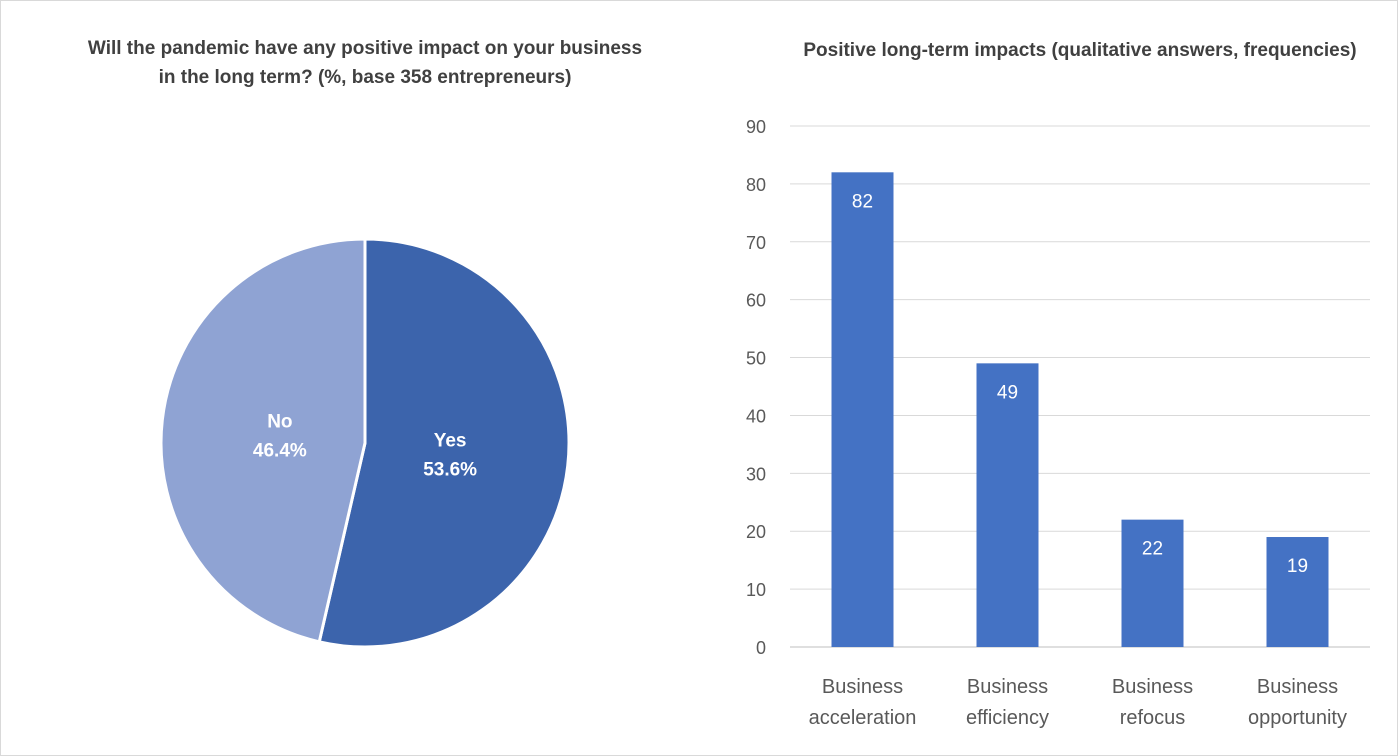 The height and width of the screenshot is (756, 1398). I want to click on pie-label-yes: Yes, so click(450, 441).